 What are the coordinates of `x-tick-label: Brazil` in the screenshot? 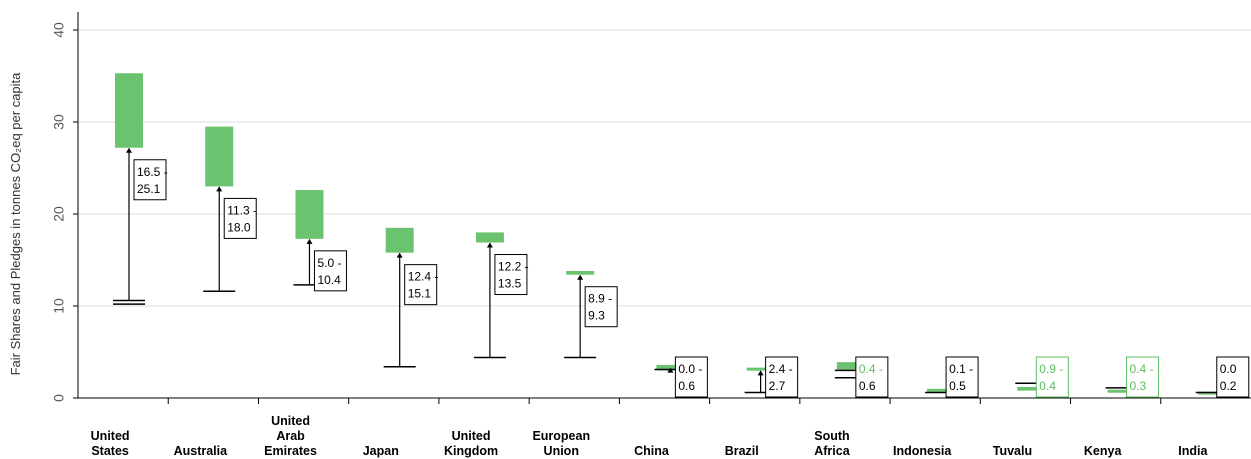 It's located at (742, 451).